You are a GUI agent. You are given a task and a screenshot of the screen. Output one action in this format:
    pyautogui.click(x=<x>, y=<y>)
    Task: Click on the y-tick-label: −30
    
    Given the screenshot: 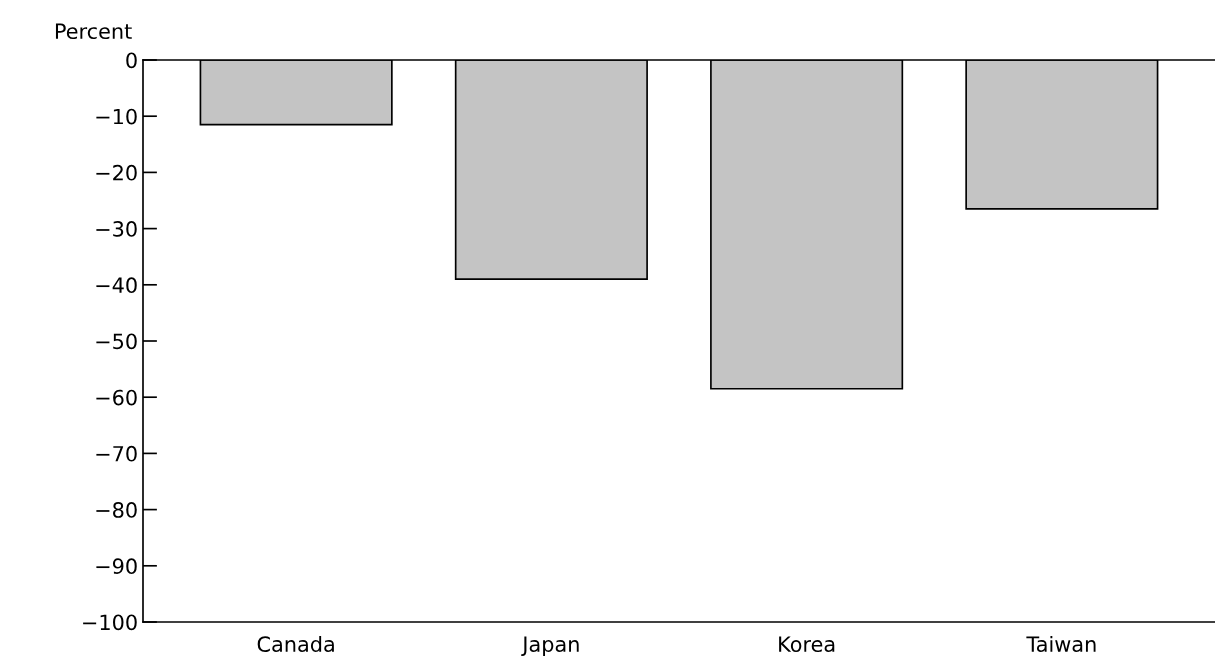 What is the action you would take?
    pyautogui.click(x=116, y=229)
    